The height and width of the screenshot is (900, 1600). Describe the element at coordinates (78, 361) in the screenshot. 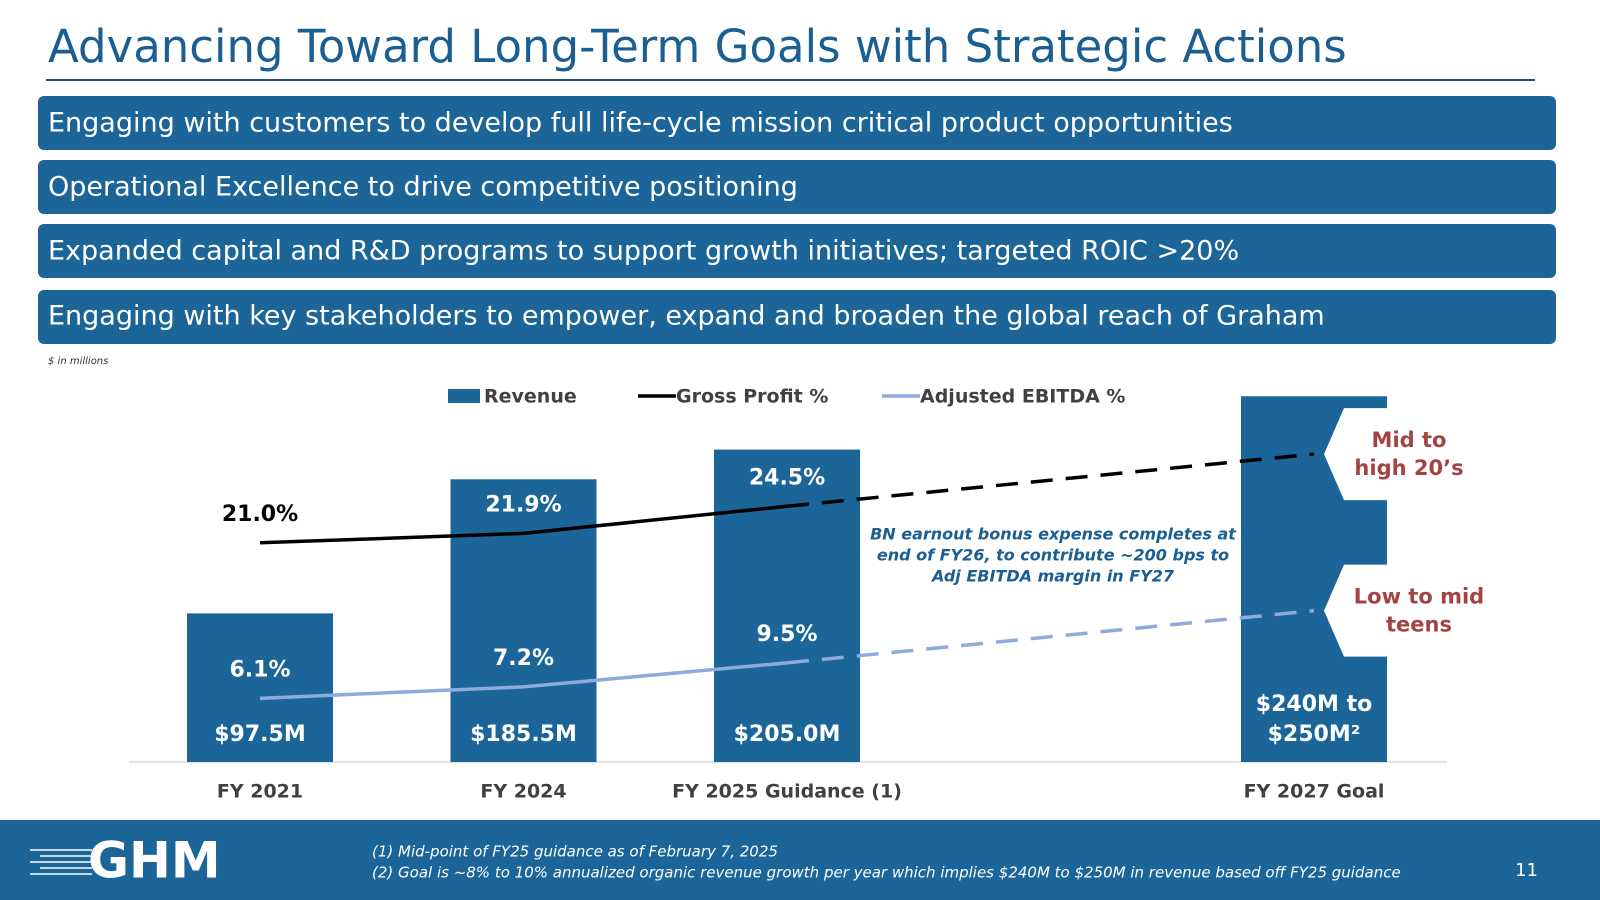

I see `units-note: $ in millions` at that location.